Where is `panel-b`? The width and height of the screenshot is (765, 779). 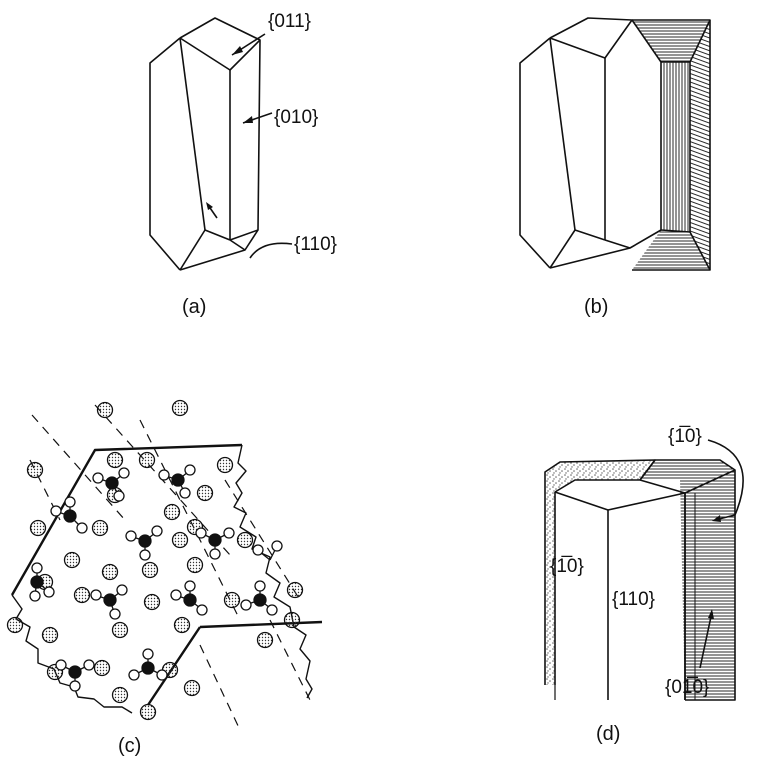
panel-b is located at coordinates (615, 144).